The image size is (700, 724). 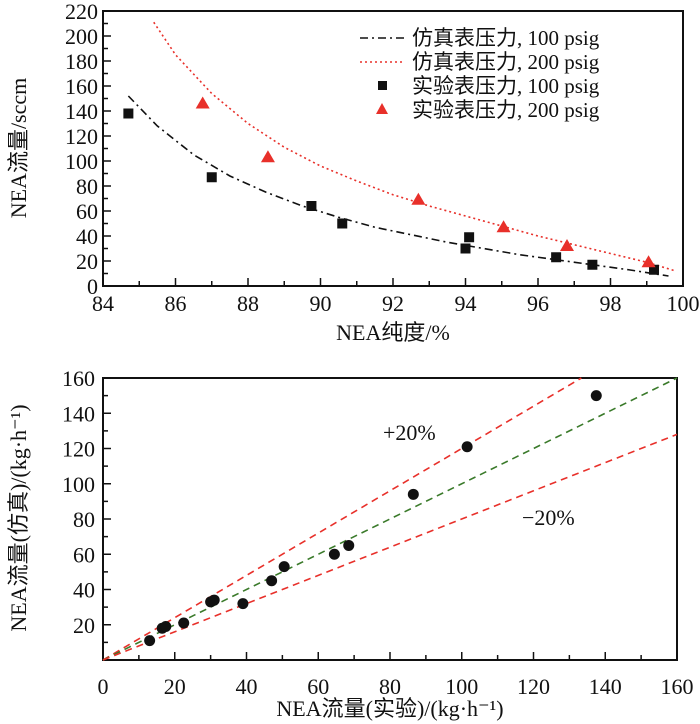 What do you see at coordinates (84, 554) in the screenshot?
I see `bottom-y-tick-label: 60` at bounding box center [84, 554].